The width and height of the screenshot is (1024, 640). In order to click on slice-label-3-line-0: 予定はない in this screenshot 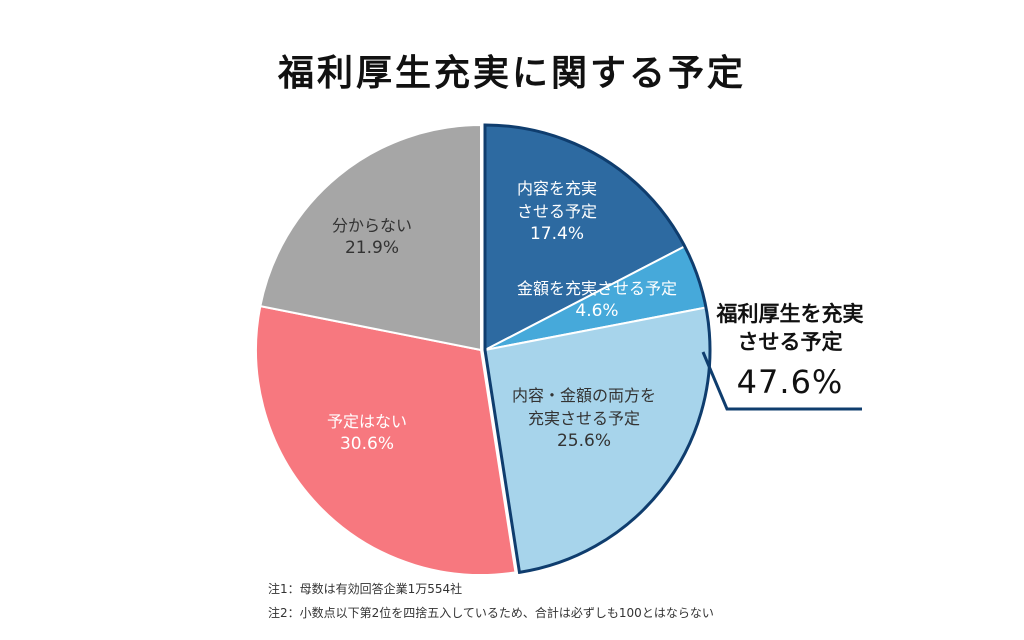, I will do `click(367, 421)`.